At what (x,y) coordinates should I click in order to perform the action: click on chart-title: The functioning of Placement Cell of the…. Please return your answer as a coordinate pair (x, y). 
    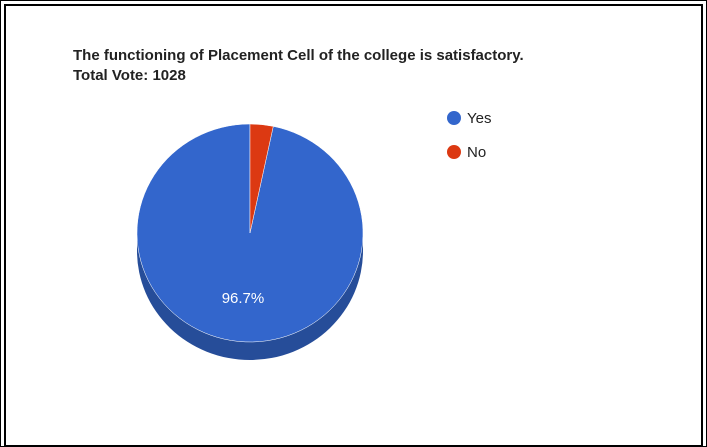
    Looking at the image, I should click on (298, 55).